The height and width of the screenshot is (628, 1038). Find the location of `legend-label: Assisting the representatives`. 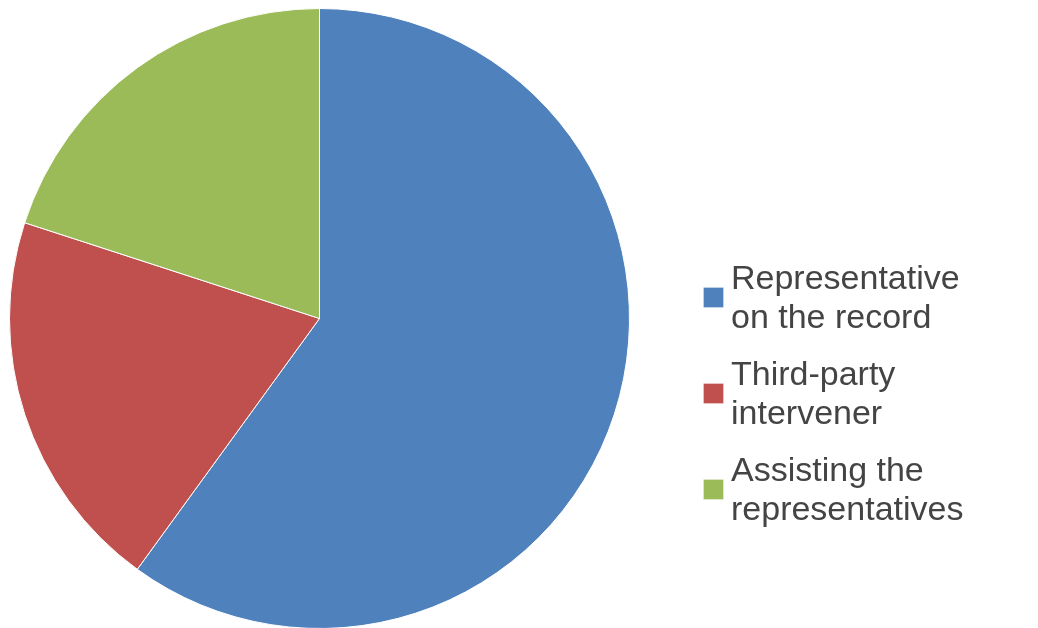

legend-label: Assisting the representatives is located at coordinates (847, 489).